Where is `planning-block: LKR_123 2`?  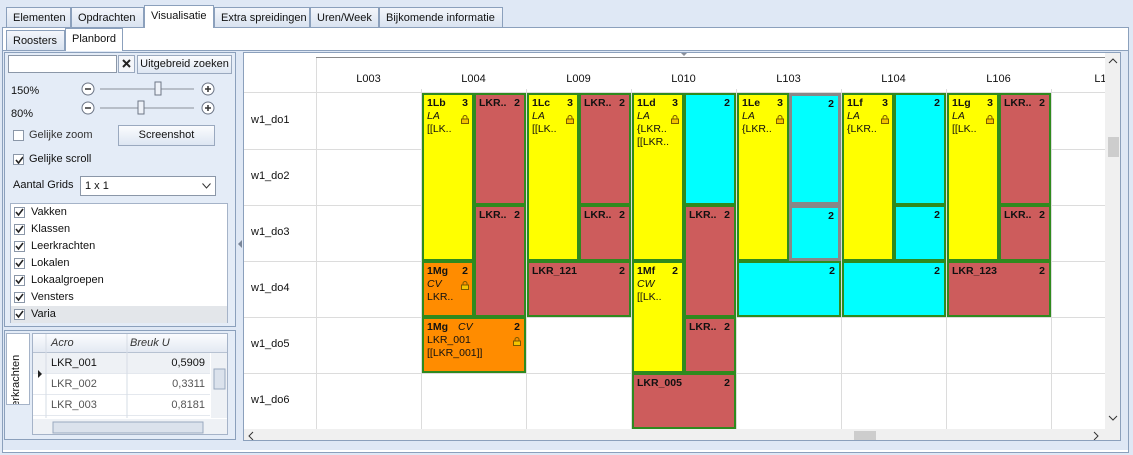
planning-block: LKR_123 2 is located at coordinates (999, 289).